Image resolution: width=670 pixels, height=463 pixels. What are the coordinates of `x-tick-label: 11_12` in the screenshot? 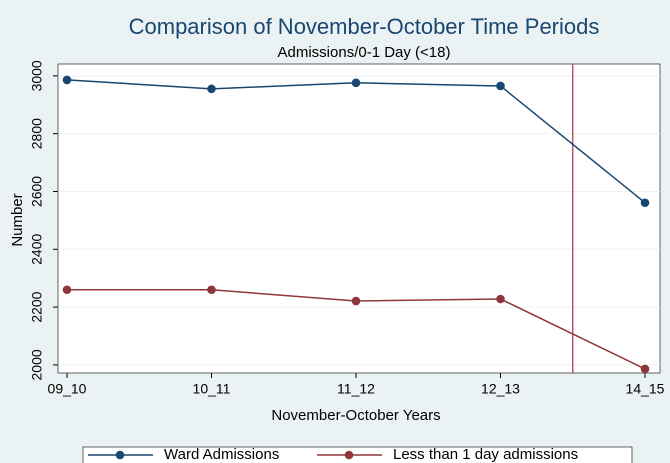 It's located at (356, 389).